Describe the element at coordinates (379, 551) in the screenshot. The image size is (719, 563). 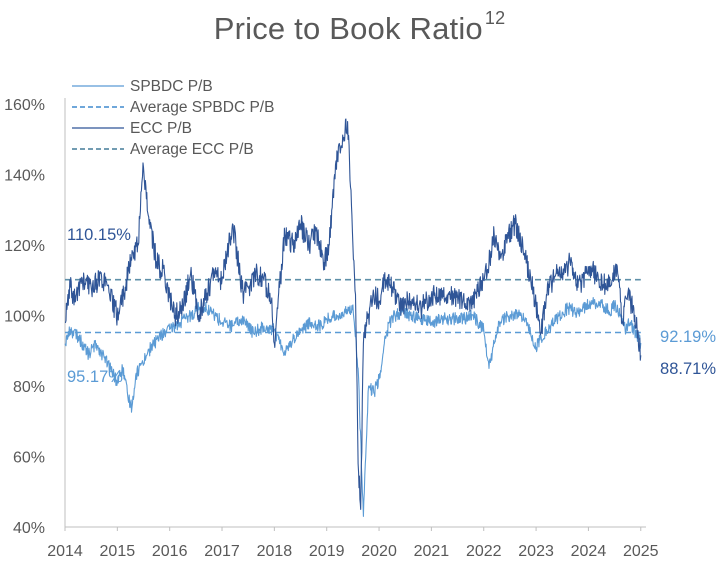
I see `x-tick-label: 2020` at that location.